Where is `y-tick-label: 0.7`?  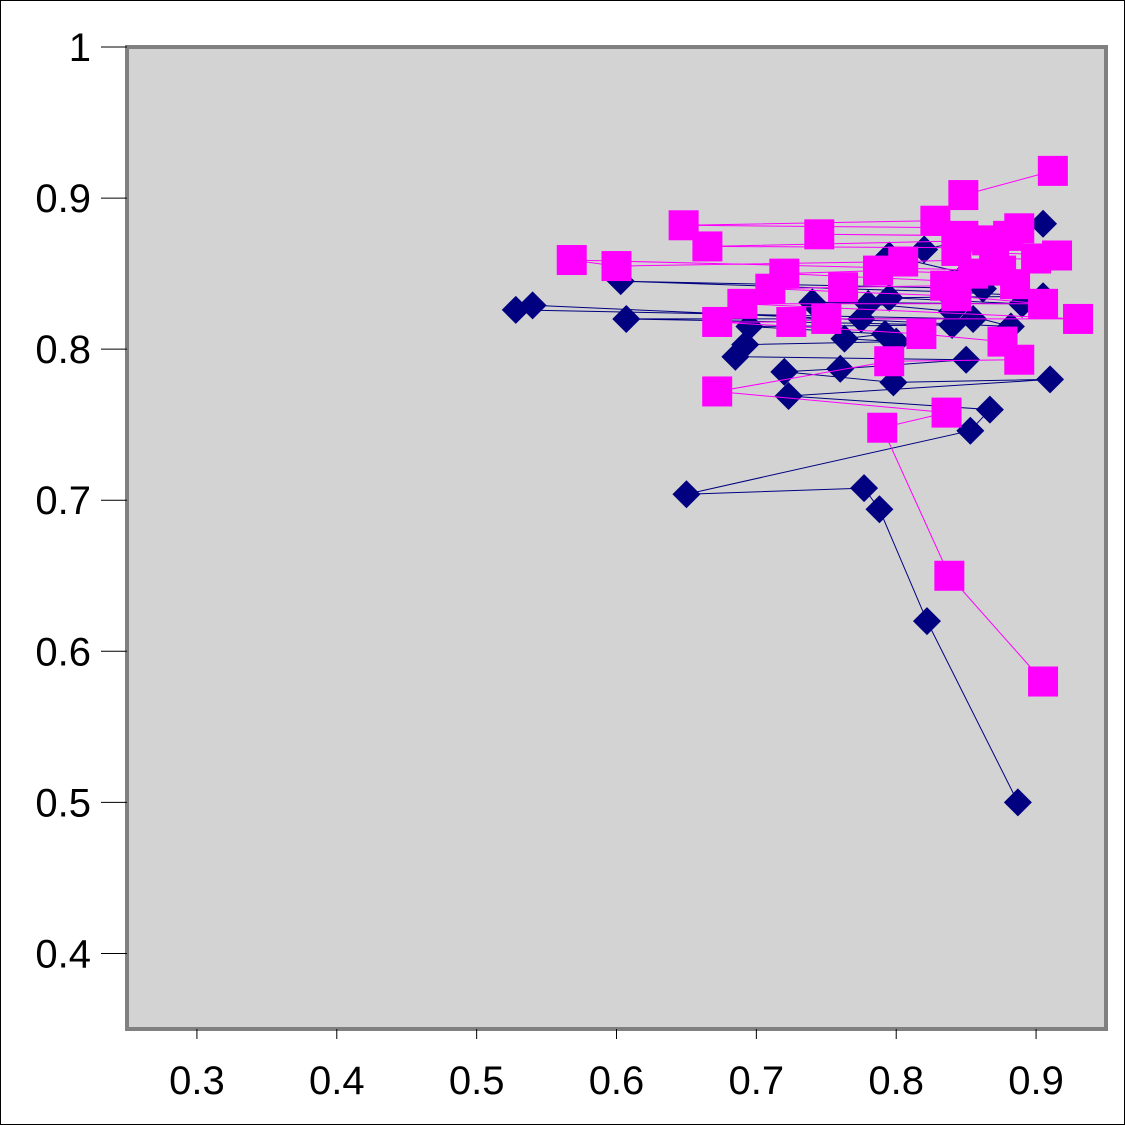 y-tick-label: 0.7 is located at coordinates (63, 501).